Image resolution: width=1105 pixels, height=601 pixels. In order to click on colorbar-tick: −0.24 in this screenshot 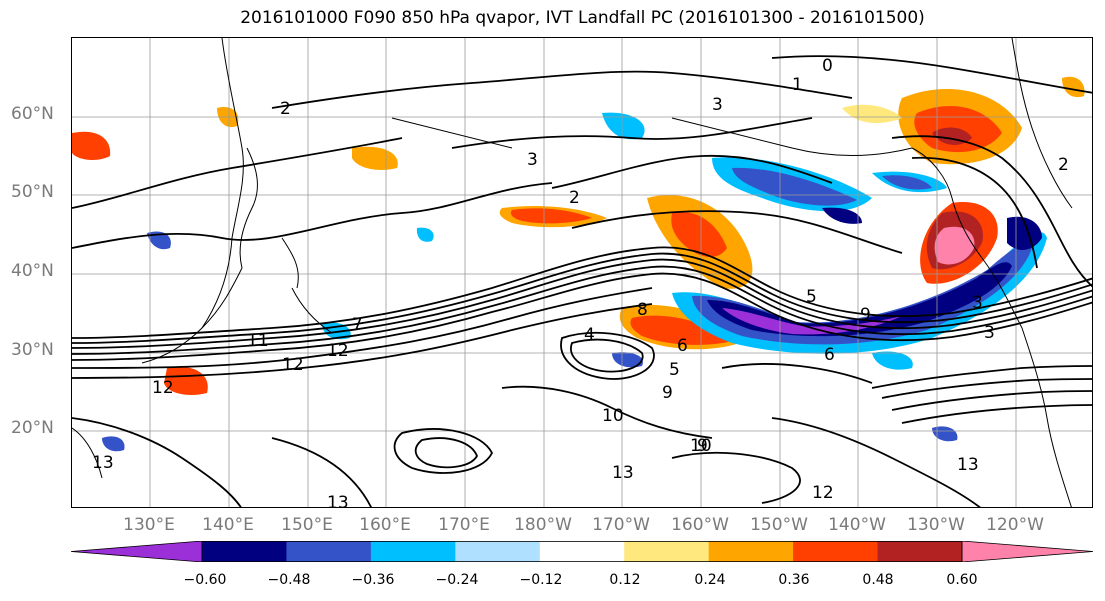, I will do `click(457, 580)`.